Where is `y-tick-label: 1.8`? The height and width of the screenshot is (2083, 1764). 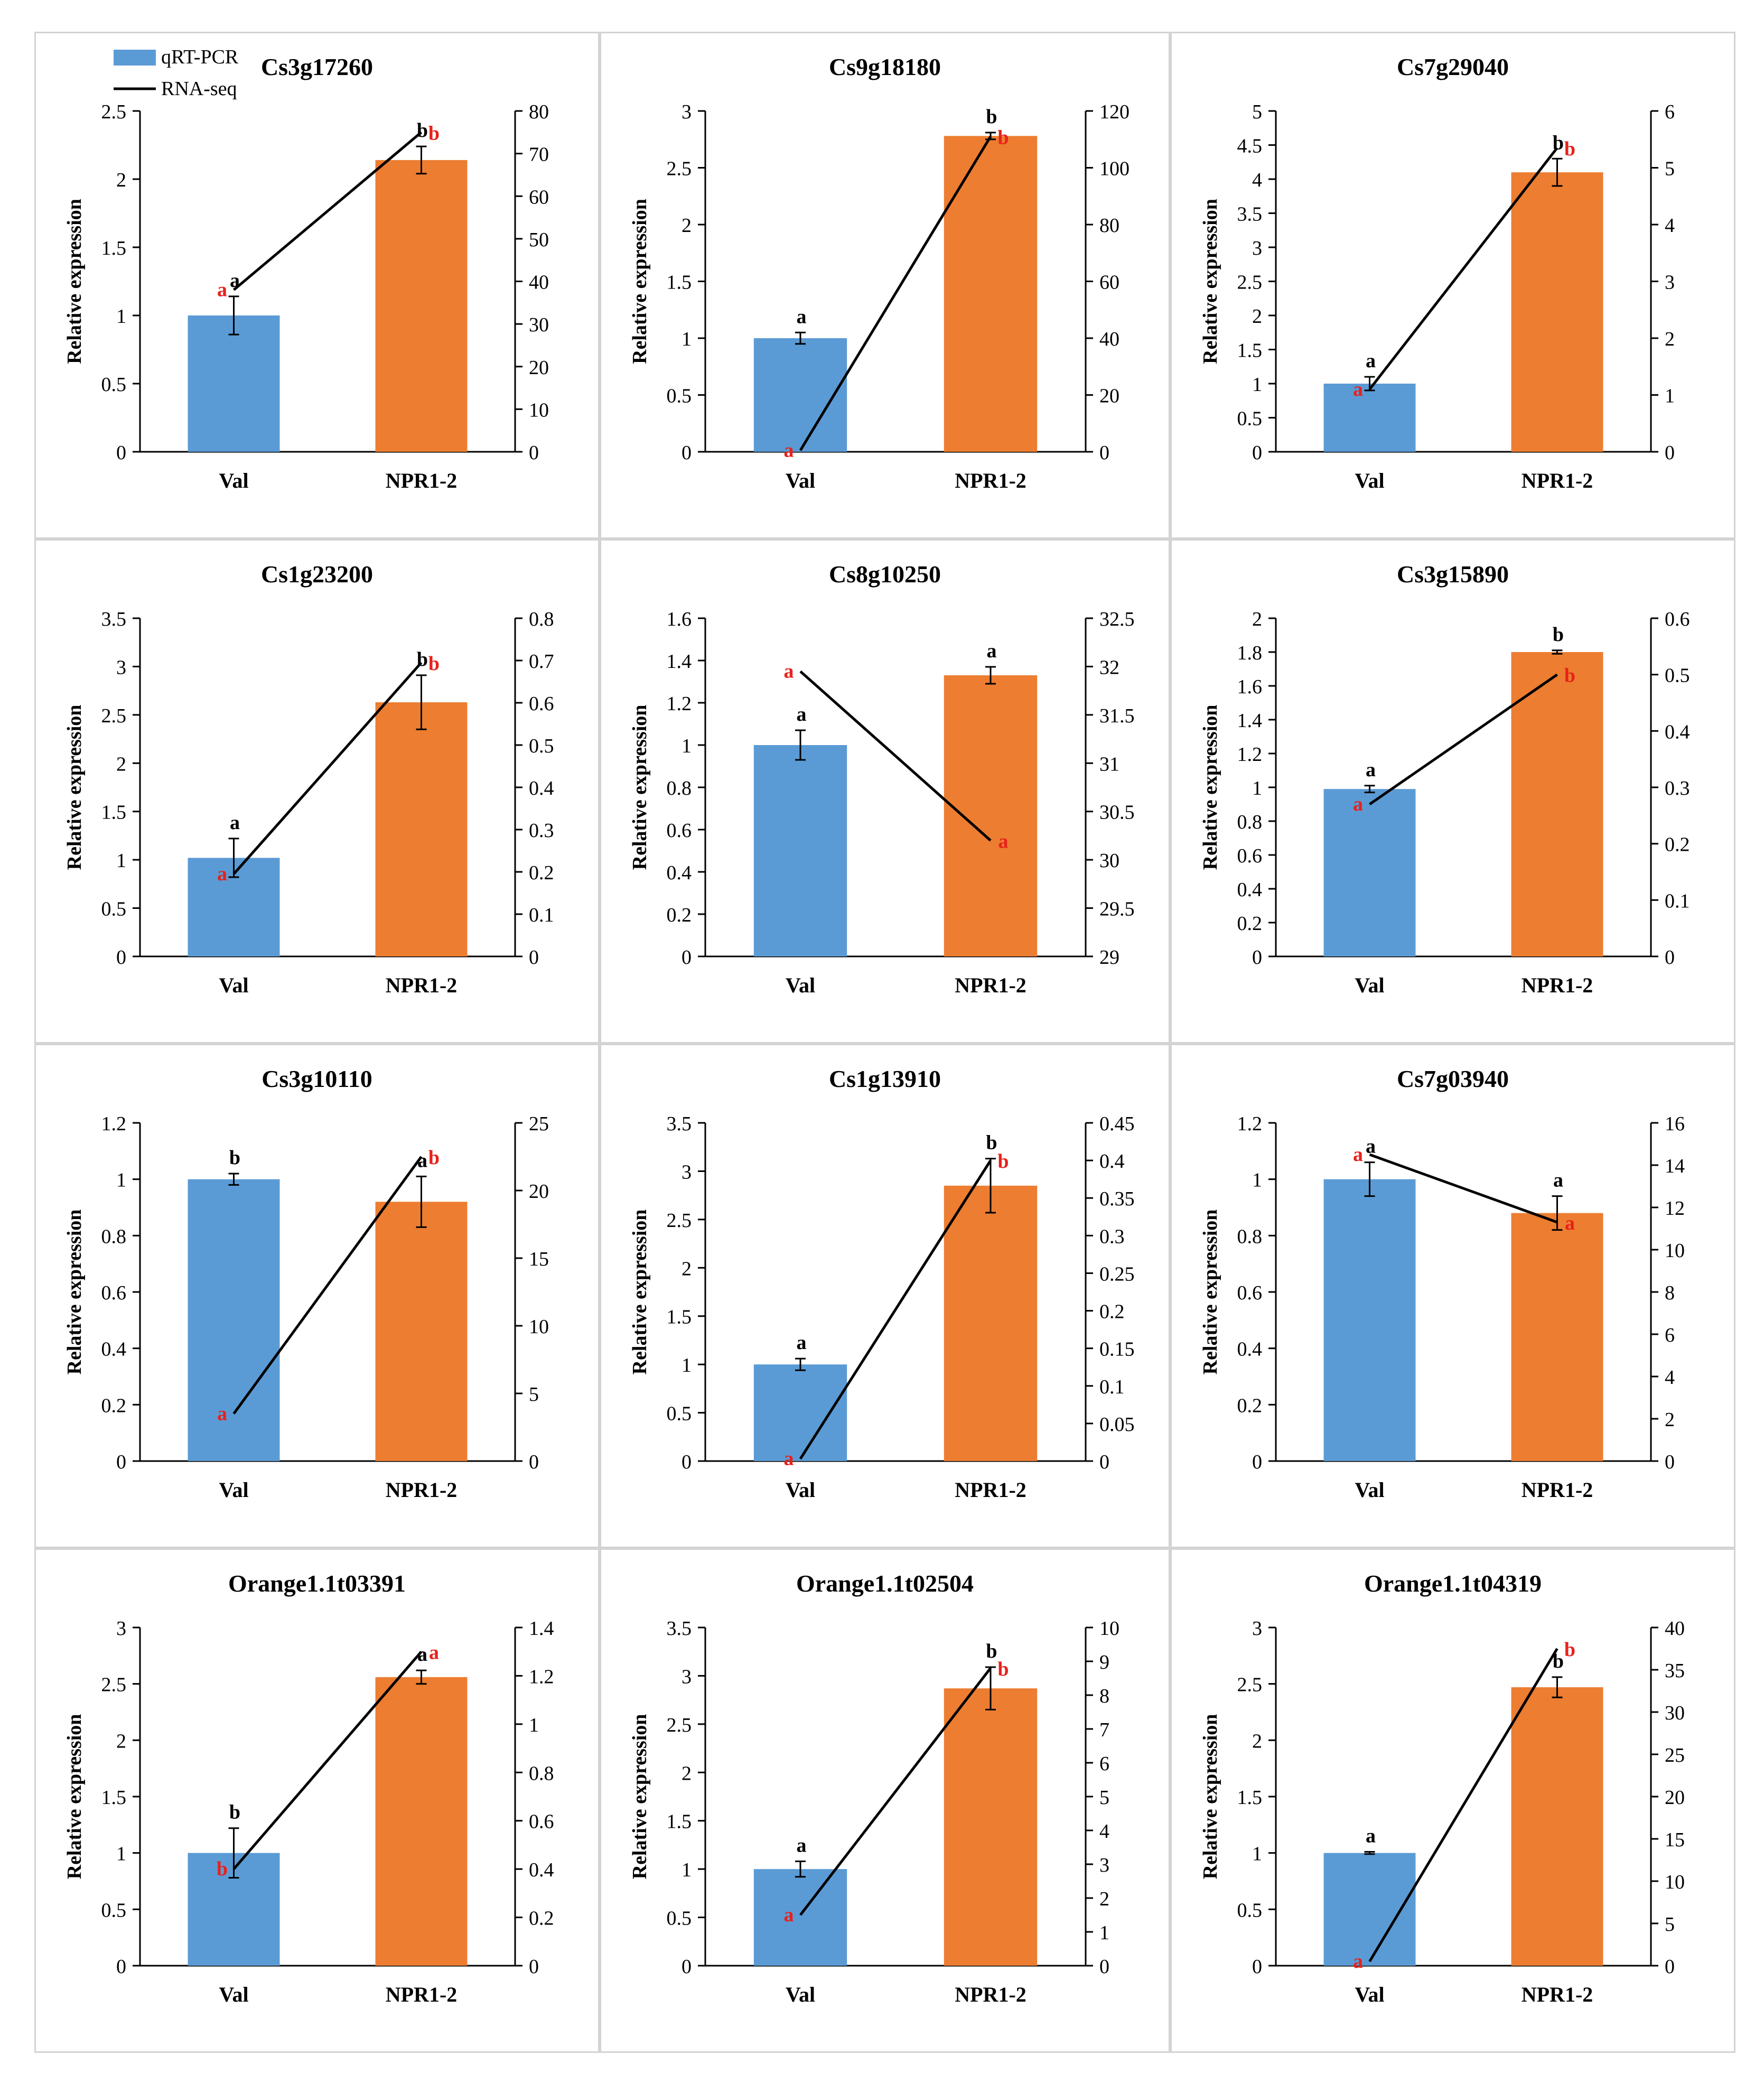 y-tick-label: 1.8 is located at coordinates (1250, 653).